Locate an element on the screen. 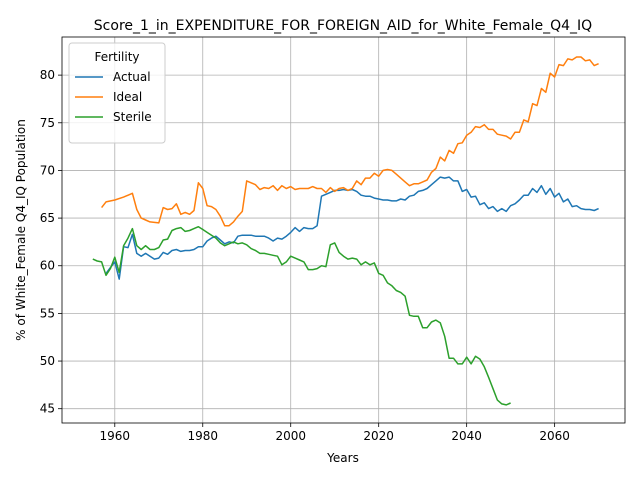 The image size is (640, 480). x-tick-label: 2020 is located at coordinates (378, 436).